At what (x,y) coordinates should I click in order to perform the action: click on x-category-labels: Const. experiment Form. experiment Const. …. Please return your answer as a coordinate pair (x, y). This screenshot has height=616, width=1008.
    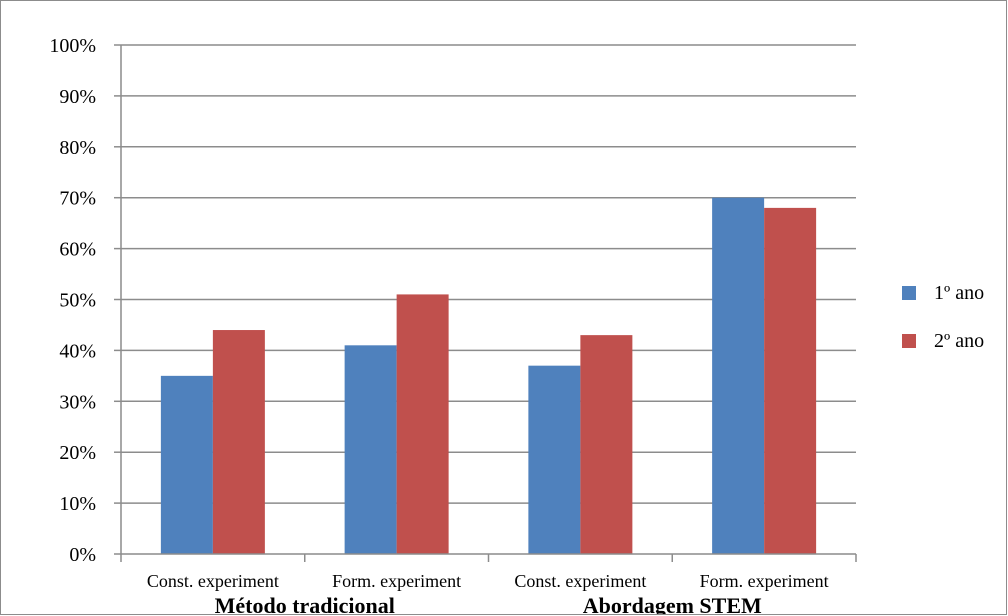
    Looking at the image, I should click on (488, 581).